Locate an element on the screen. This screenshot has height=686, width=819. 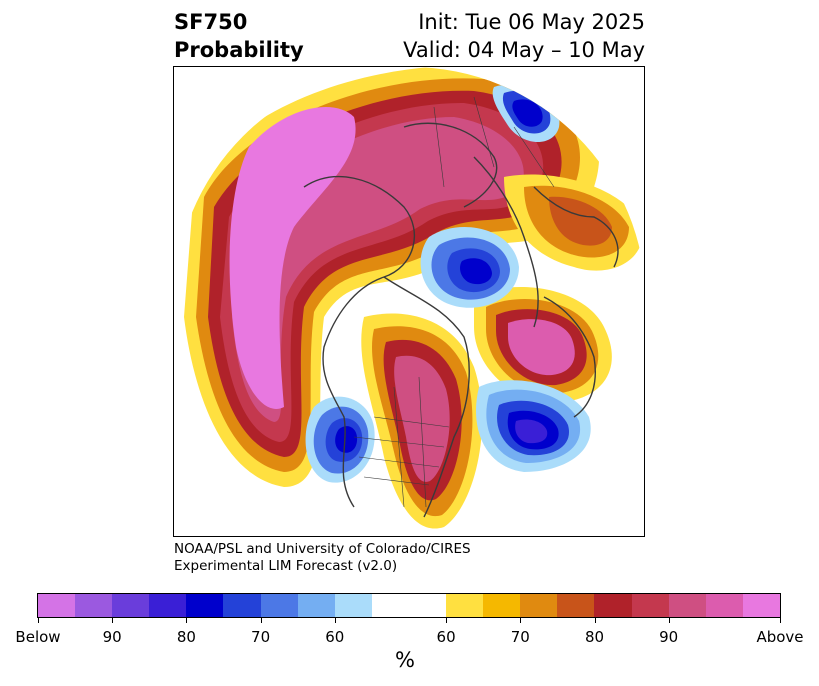
variable-label: SF750 is located at coordinates (211, 22).